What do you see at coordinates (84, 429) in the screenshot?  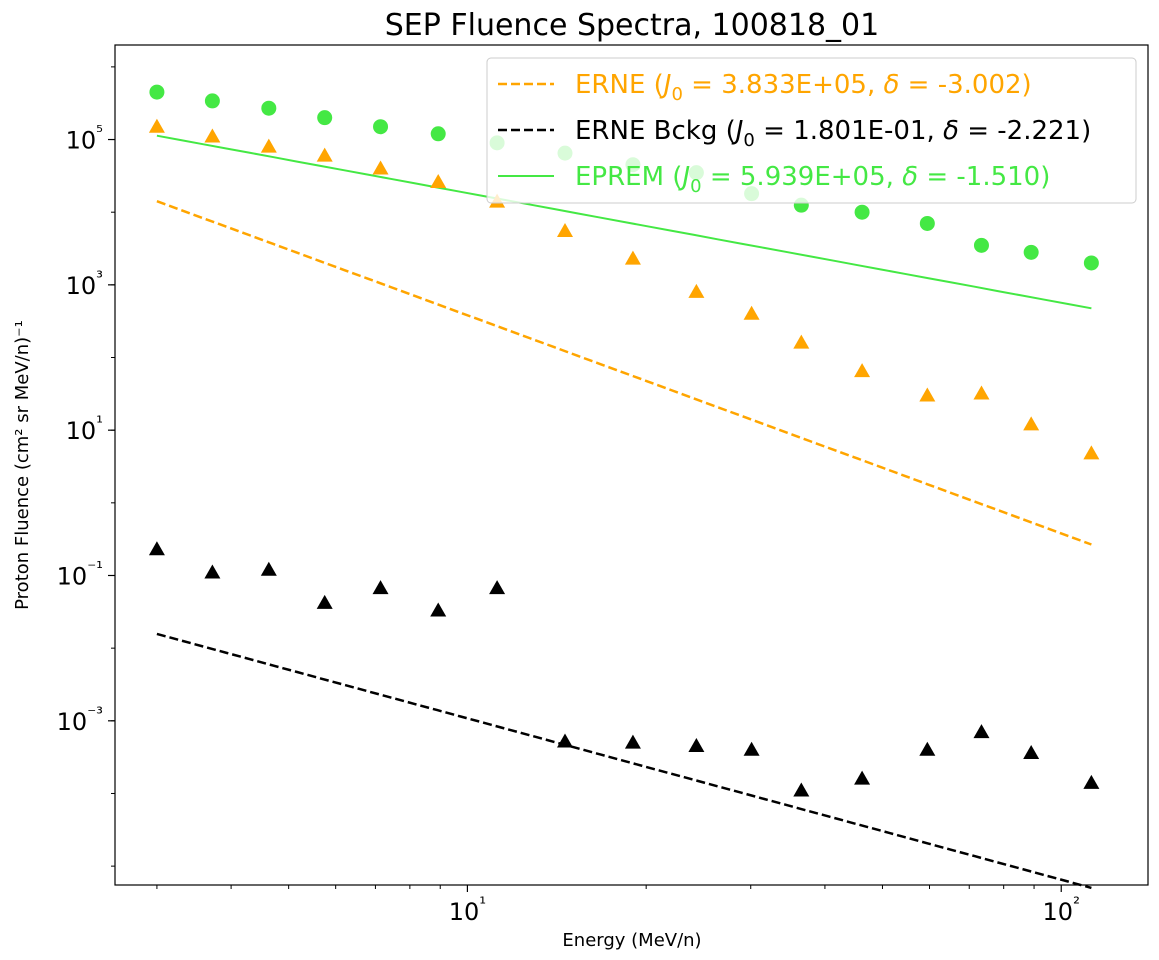 I see `y-tick-label: 10¹` at bounding box center [84, 429].